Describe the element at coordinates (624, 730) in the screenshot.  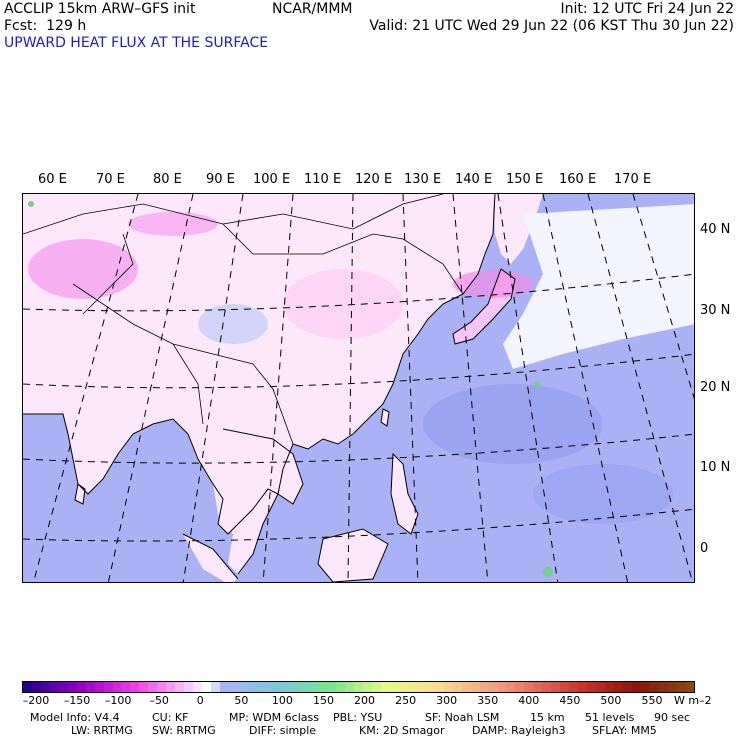
I see `model-info: SFLAY: MM5` at that location.